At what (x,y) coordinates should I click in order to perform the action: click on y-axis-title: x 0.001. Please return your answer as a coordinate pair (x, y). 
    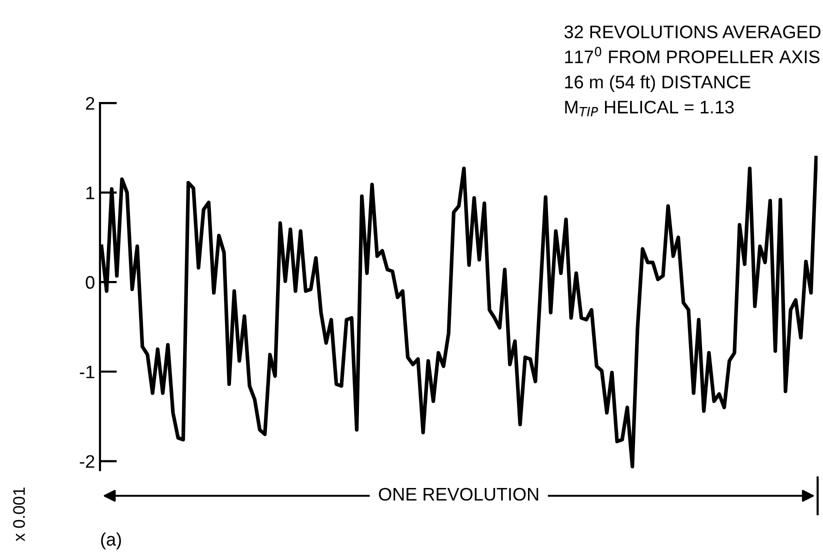
    Looking at the image, I should click on (19, 515).